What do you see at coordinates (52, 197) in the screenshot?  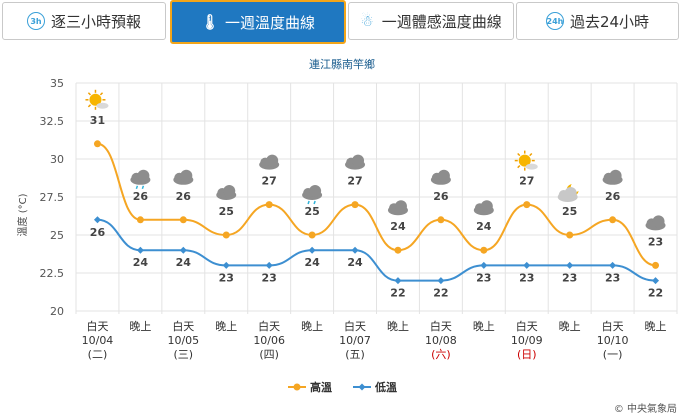 I see `y-tick-label: 27.5` at bounding box center [52, 197].